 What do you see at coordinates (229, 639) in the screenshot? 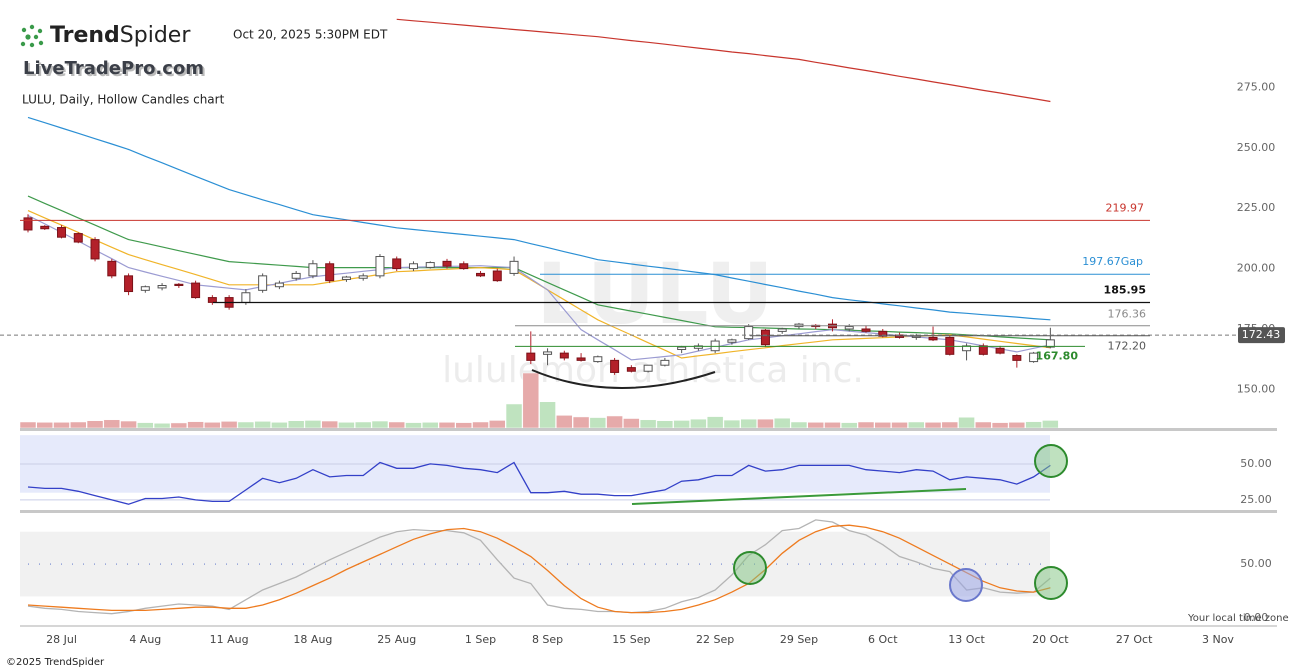
I see `x-tick-label: 11 Aug` at bounding box center [229, 639].